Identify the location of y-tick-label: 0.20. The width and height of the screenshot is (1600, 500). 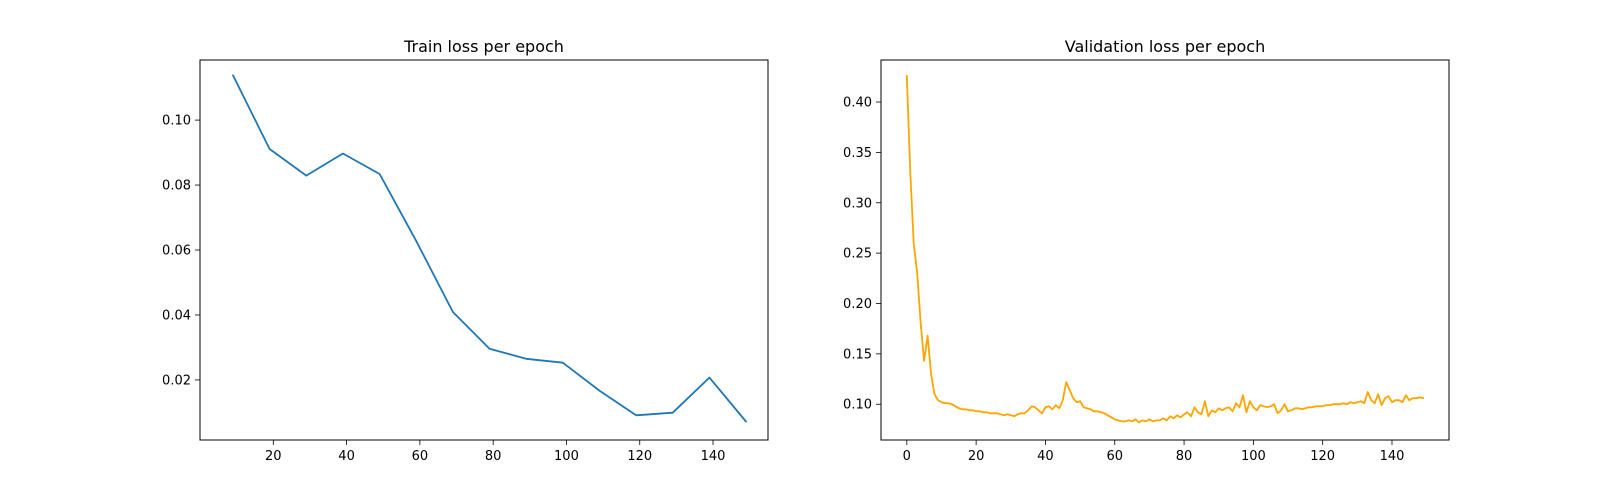
(857, 304).